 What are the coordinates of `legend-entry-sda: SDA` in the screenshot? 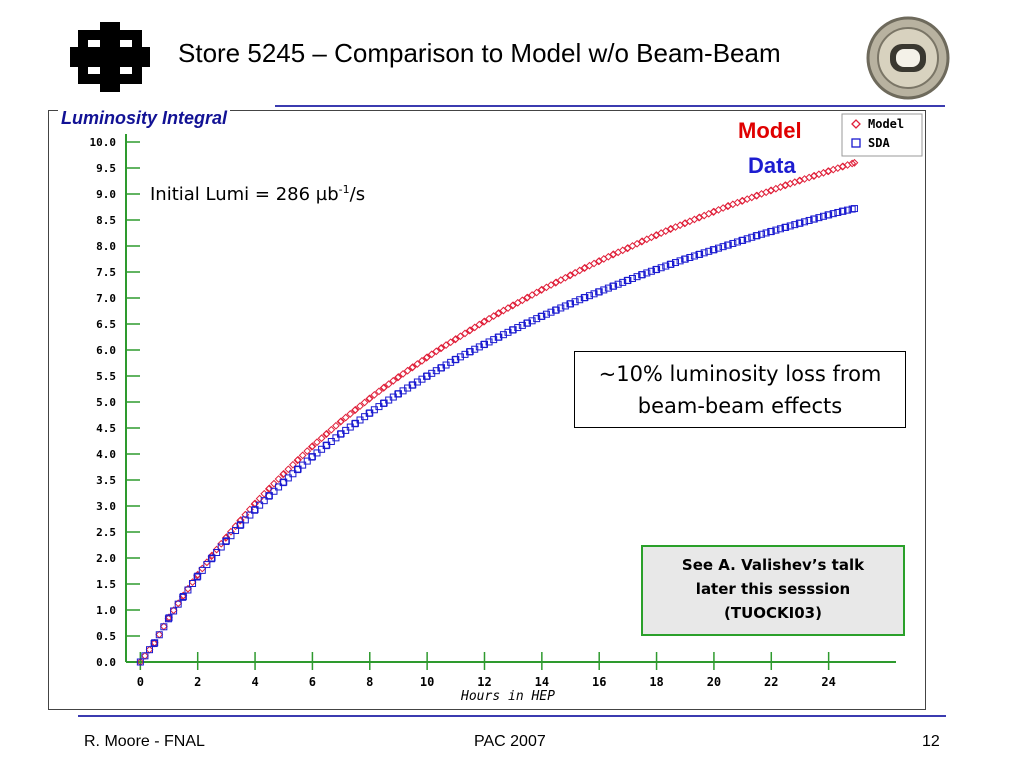 It's located at (879, 143).